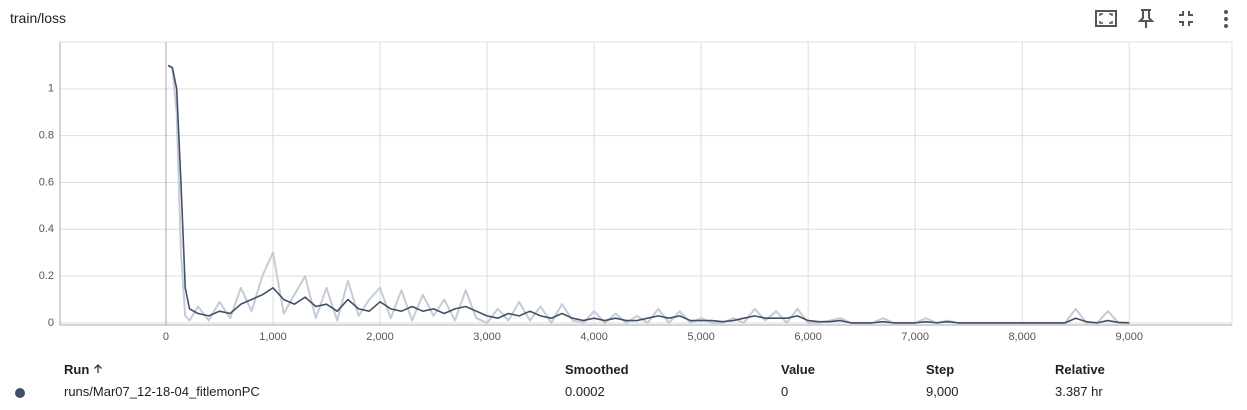  I want to click on x-tick-label: 5,000, so click(701, 337).